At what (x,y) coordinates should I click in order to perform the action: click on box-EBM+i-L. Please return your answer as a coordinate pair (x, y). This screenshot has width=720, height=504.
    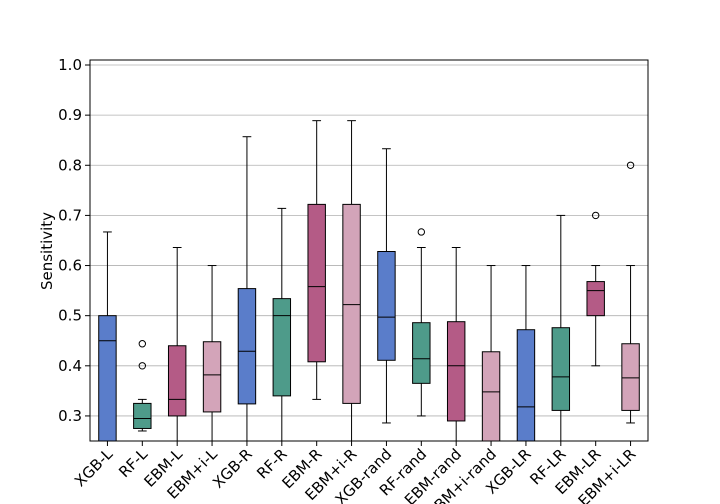
    Looking at the image, I should click on (212, 353).